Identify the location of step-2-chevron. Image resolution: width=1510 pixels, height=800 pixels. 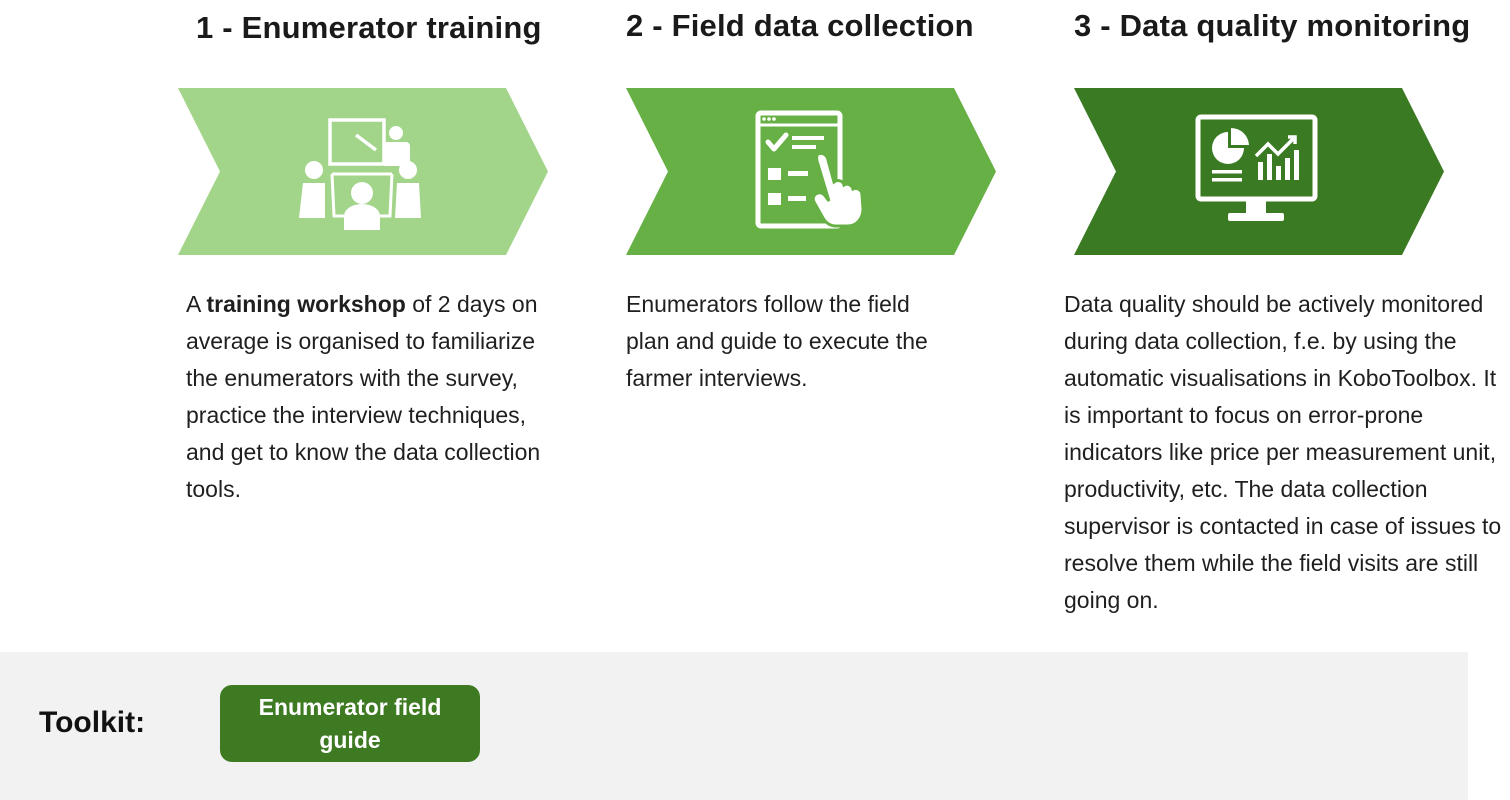
(811, 171).